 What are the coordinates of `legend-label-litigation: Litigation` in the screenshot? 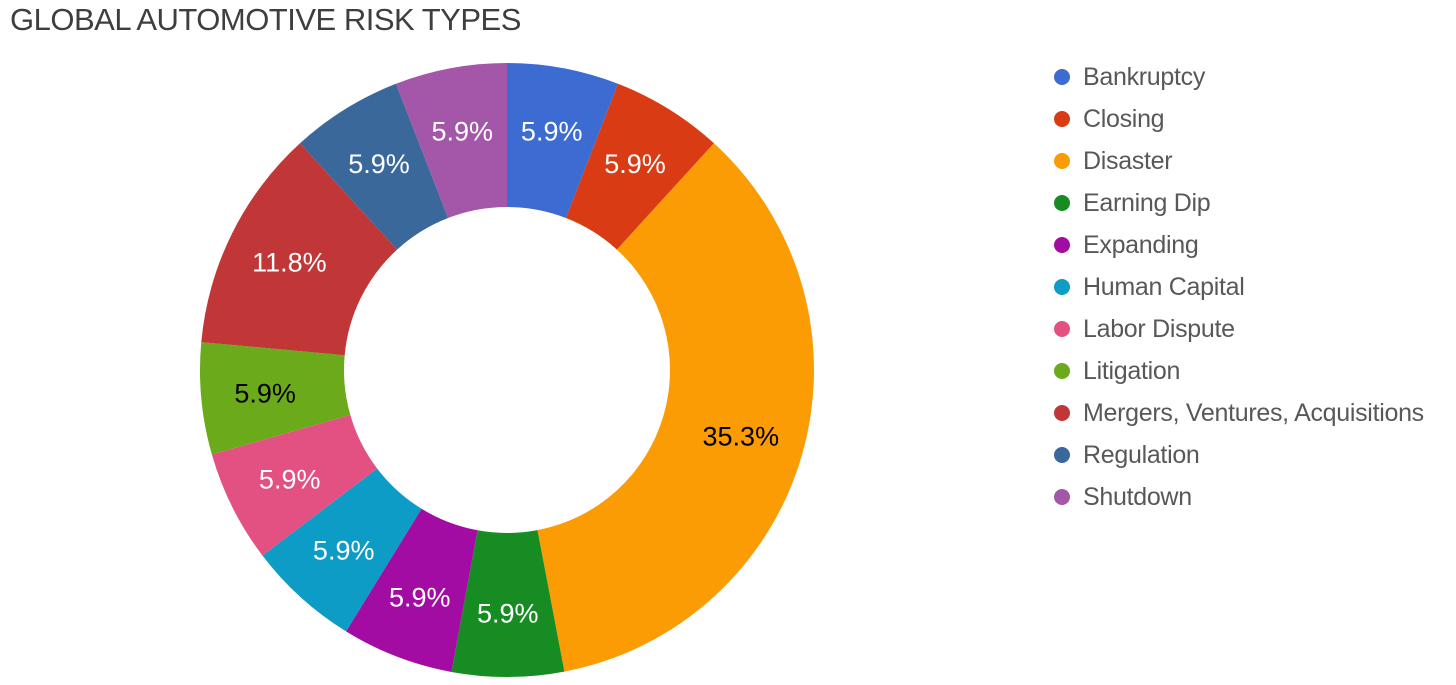 It's located at (1132, 370).